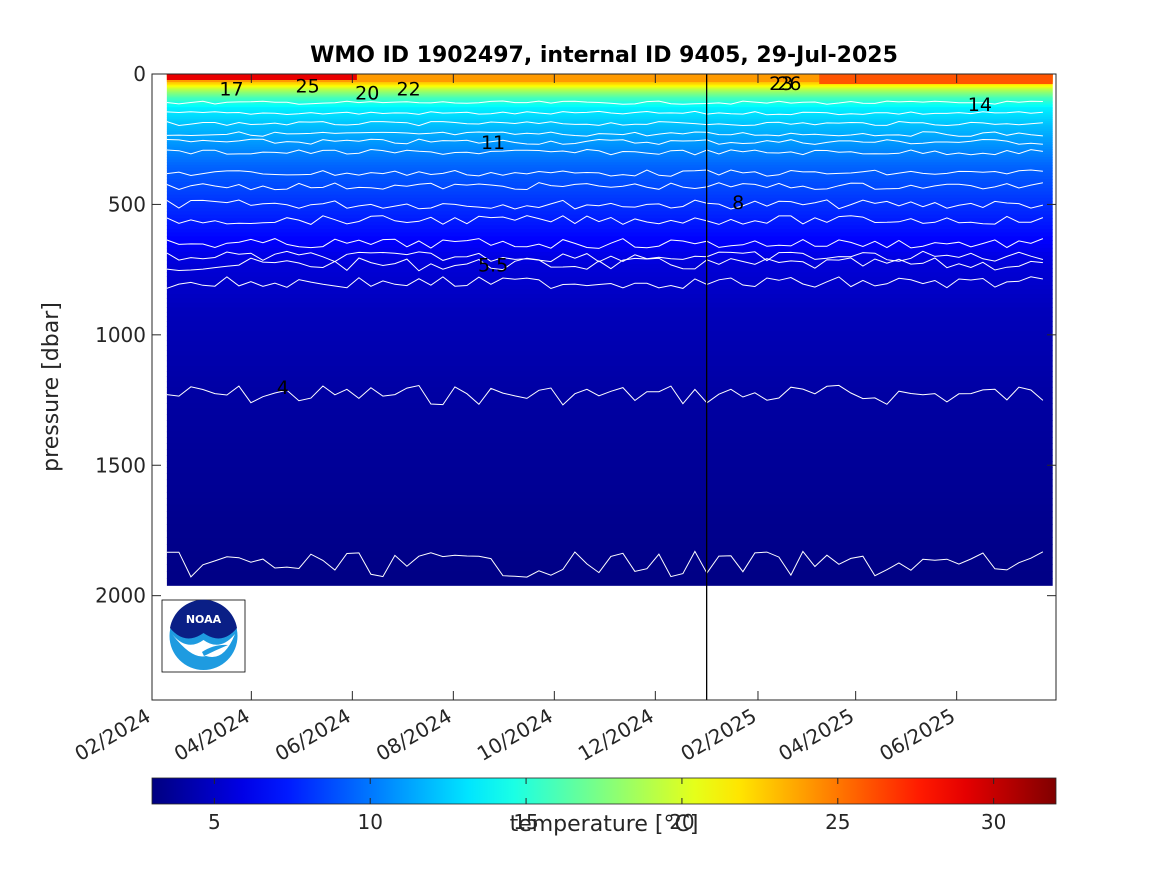 The width and height of the screenshot is (1167, 875). I want to click on x-tick-label: 04/2024, so click(212, 735).